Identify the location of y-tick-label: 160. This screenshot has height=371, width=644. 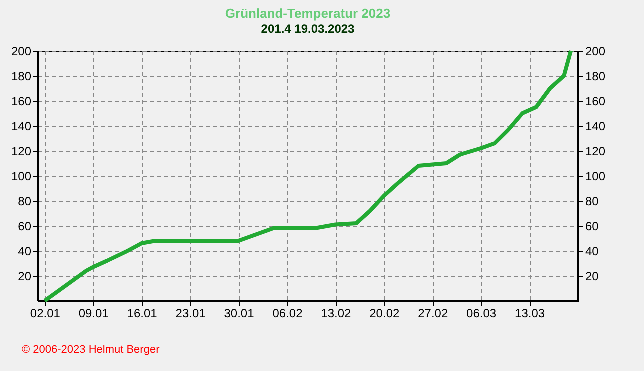
(21, 101).